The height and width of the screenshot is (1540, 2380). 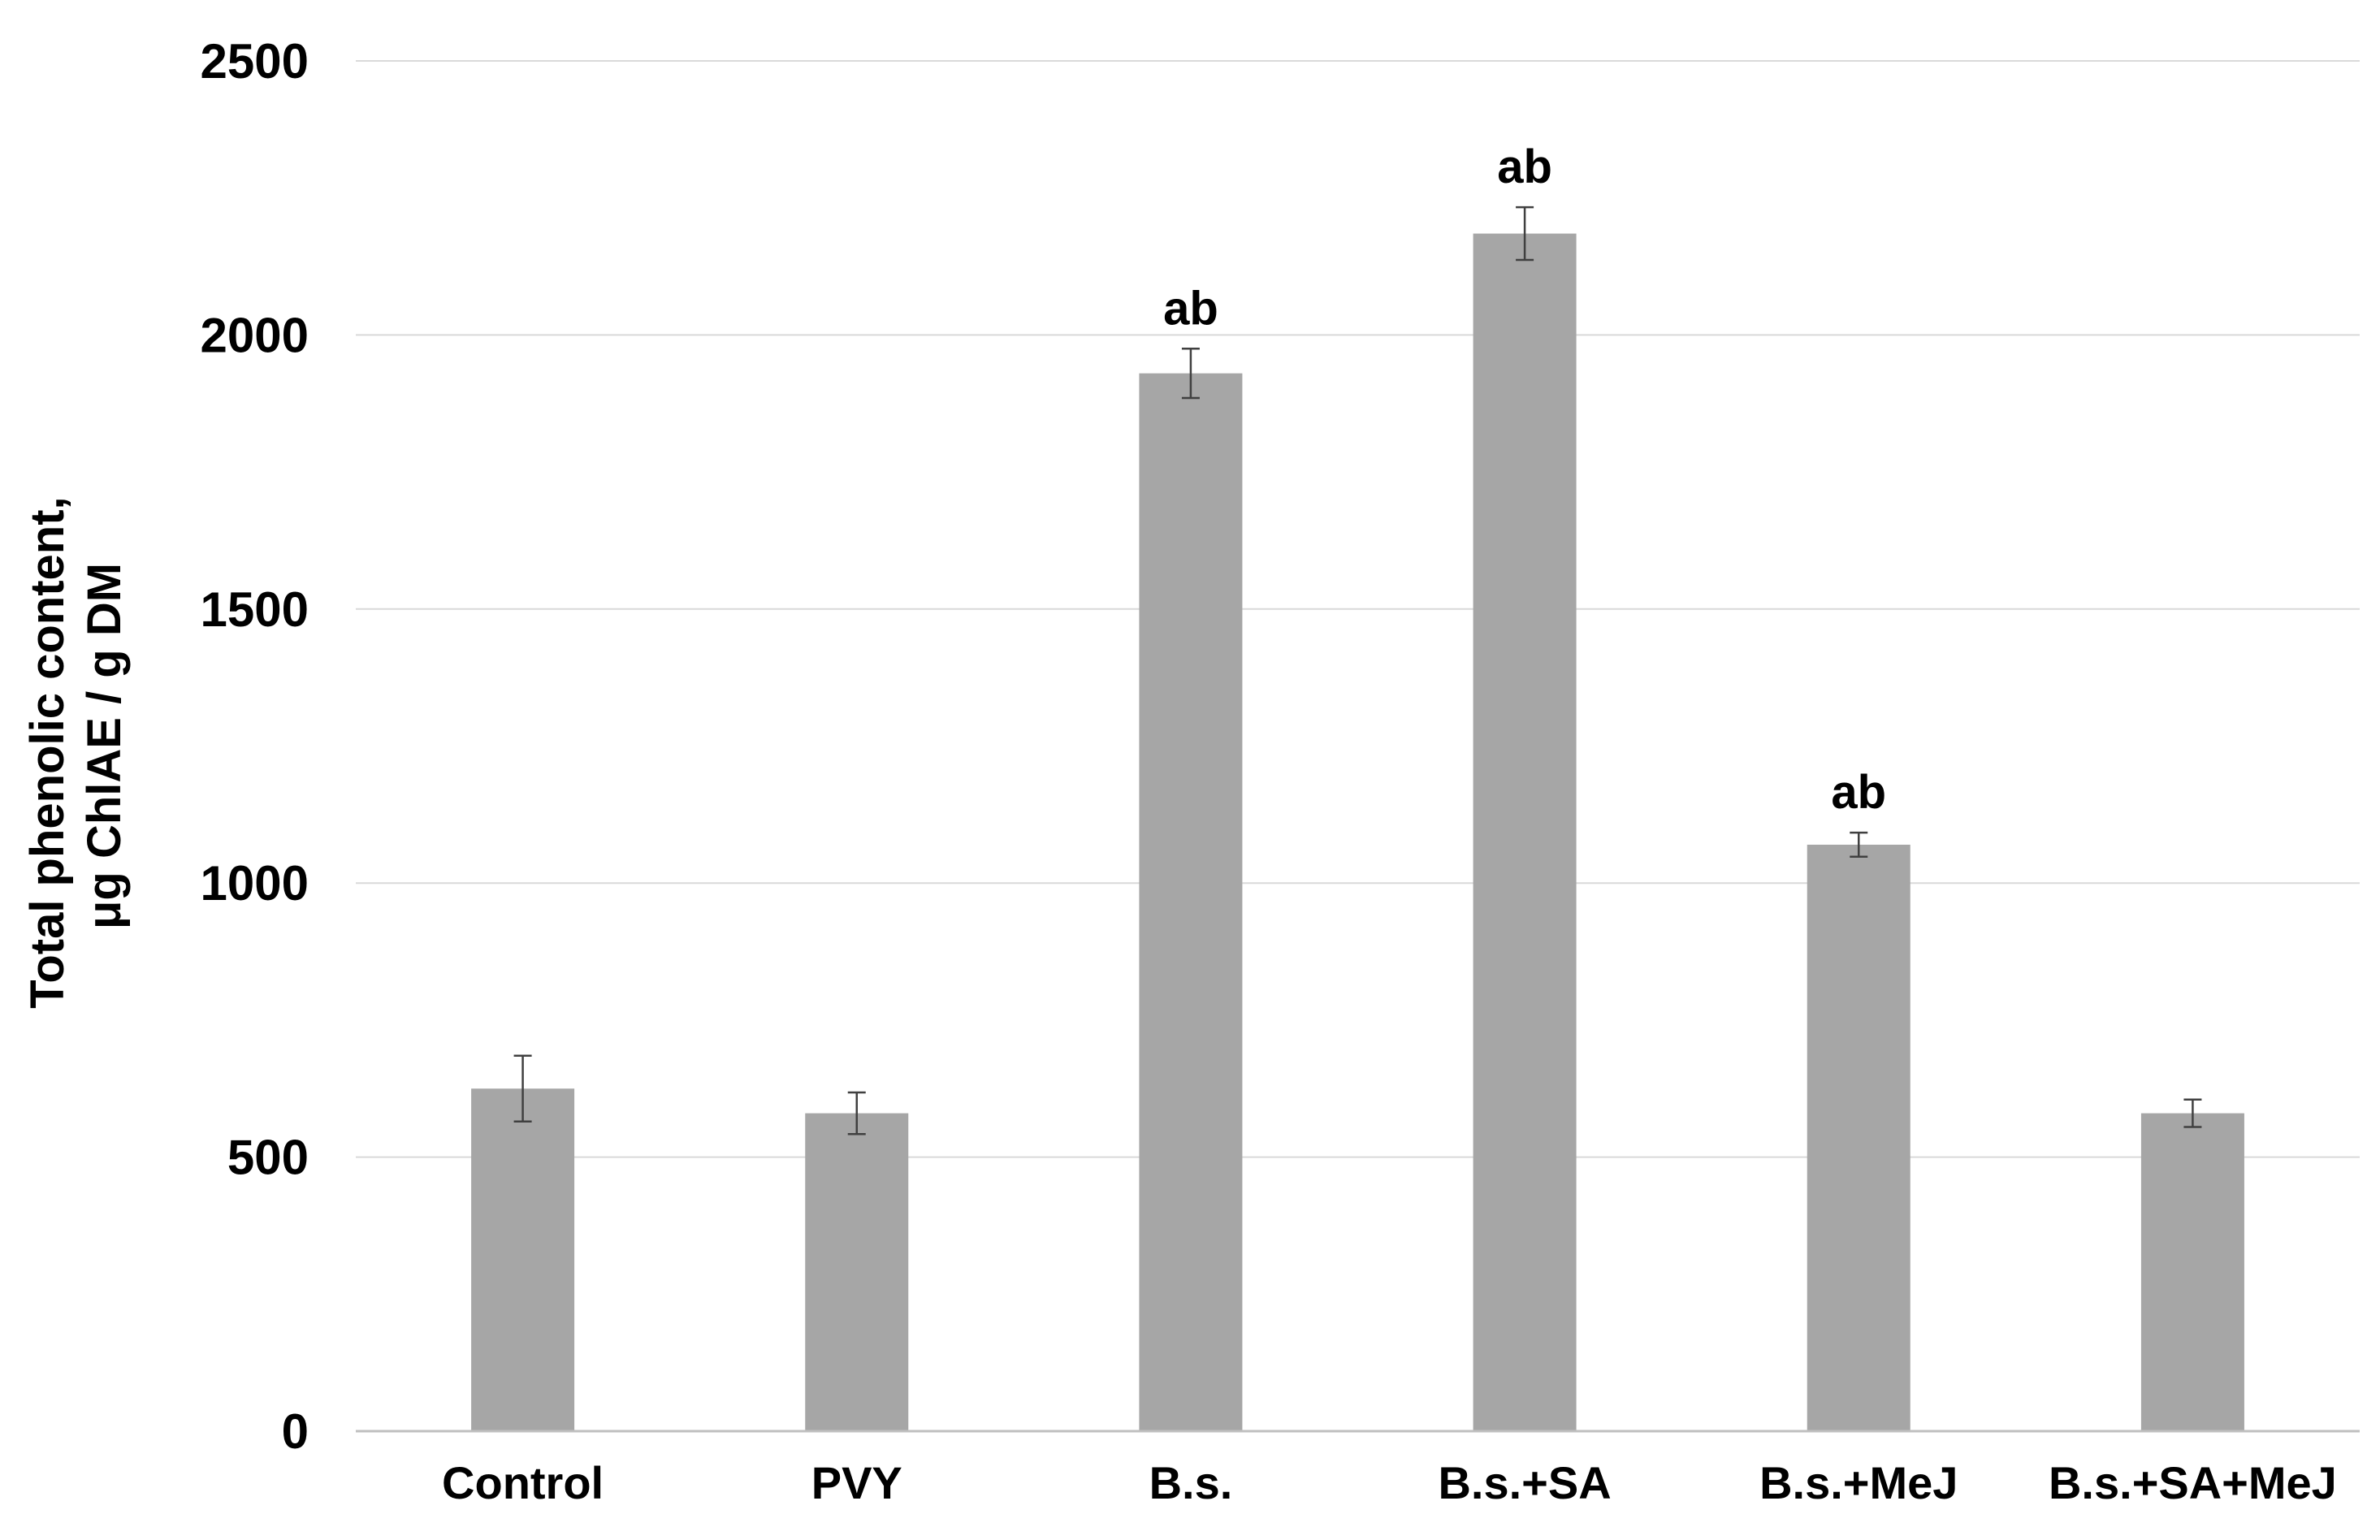 What do you see at coordinates (1389, 1482) in the screenshot?
I see `x-axis-categories: Control PVY B.s. B.s.+SA B.s.+MeJ B.s.+SA+MeJ` at bounding box center [1389, 1482].